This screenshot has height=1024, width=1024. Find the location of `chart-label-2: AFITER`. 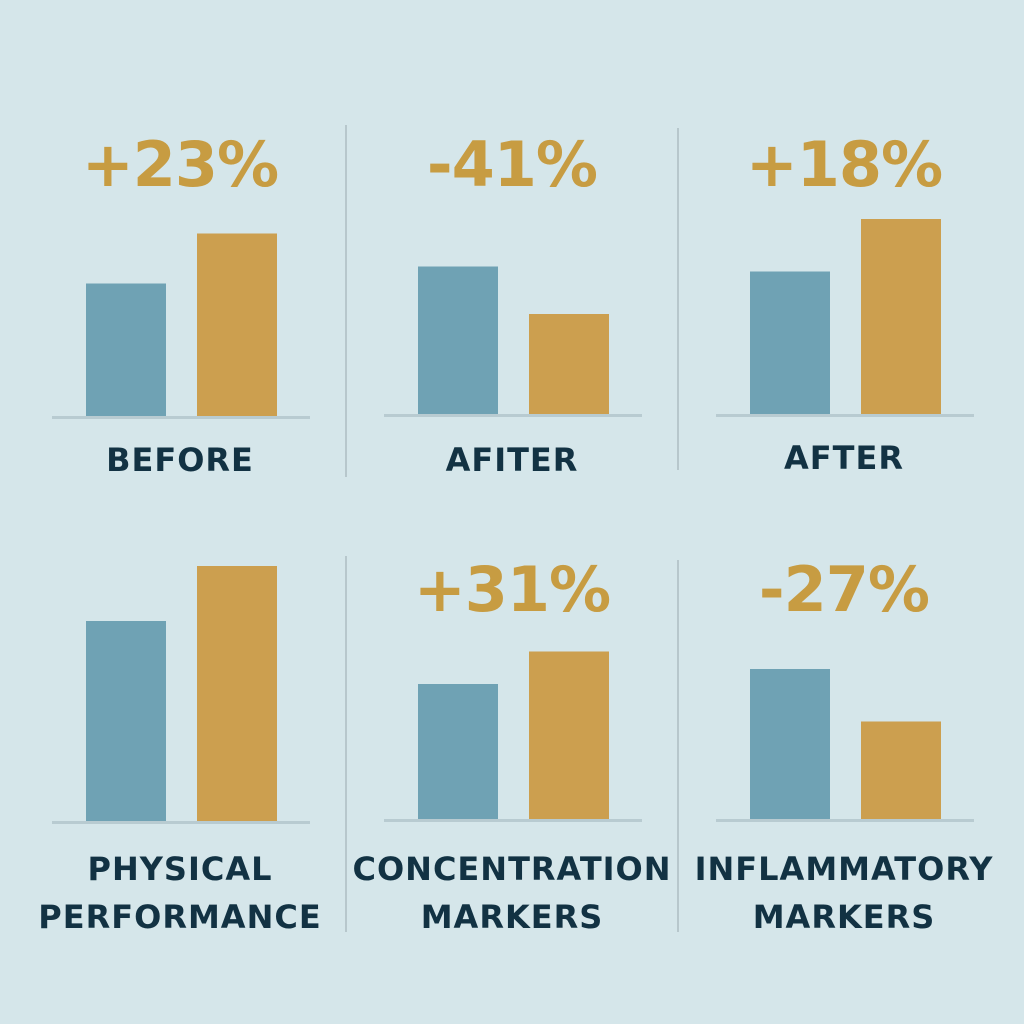

chart-label-2: AFITER is located at coordinates (512, 460).